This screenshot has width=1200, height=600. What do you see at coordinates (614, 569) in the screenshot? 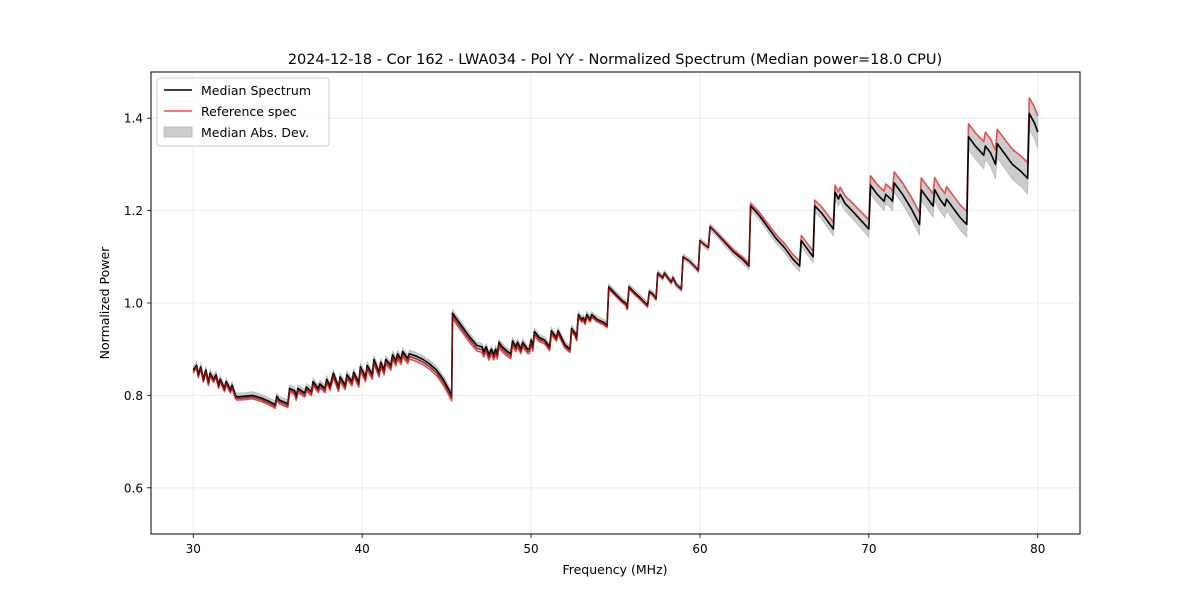
I see `x-axis-label: Frequency (MHz)` at bounding box center [614, 569].